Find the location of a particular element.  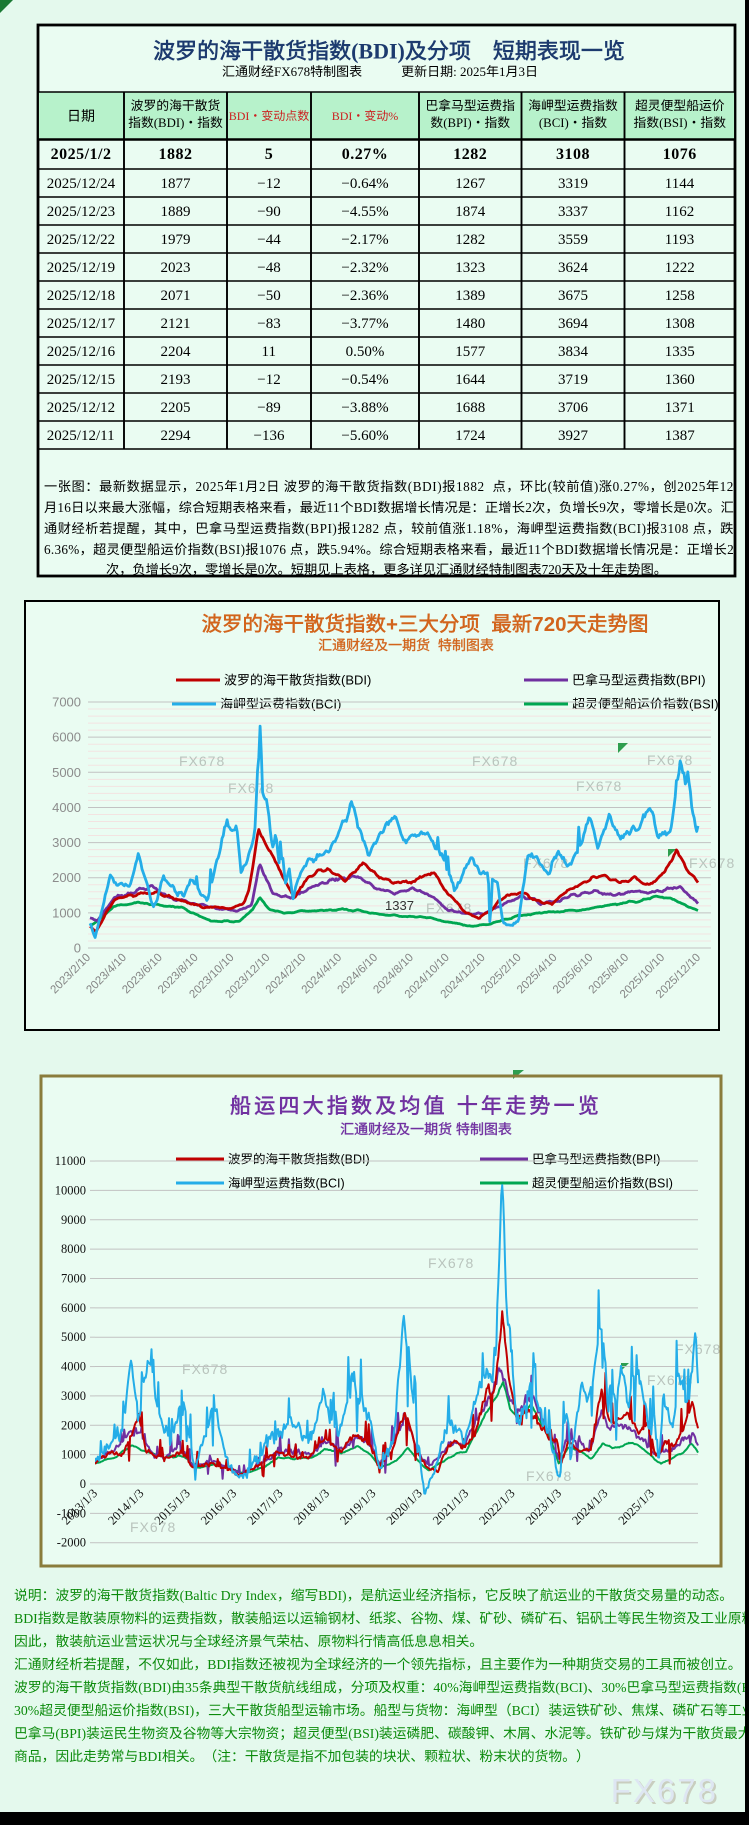

svg-text: 2025/12/17 is located at coordinates (81, 324).